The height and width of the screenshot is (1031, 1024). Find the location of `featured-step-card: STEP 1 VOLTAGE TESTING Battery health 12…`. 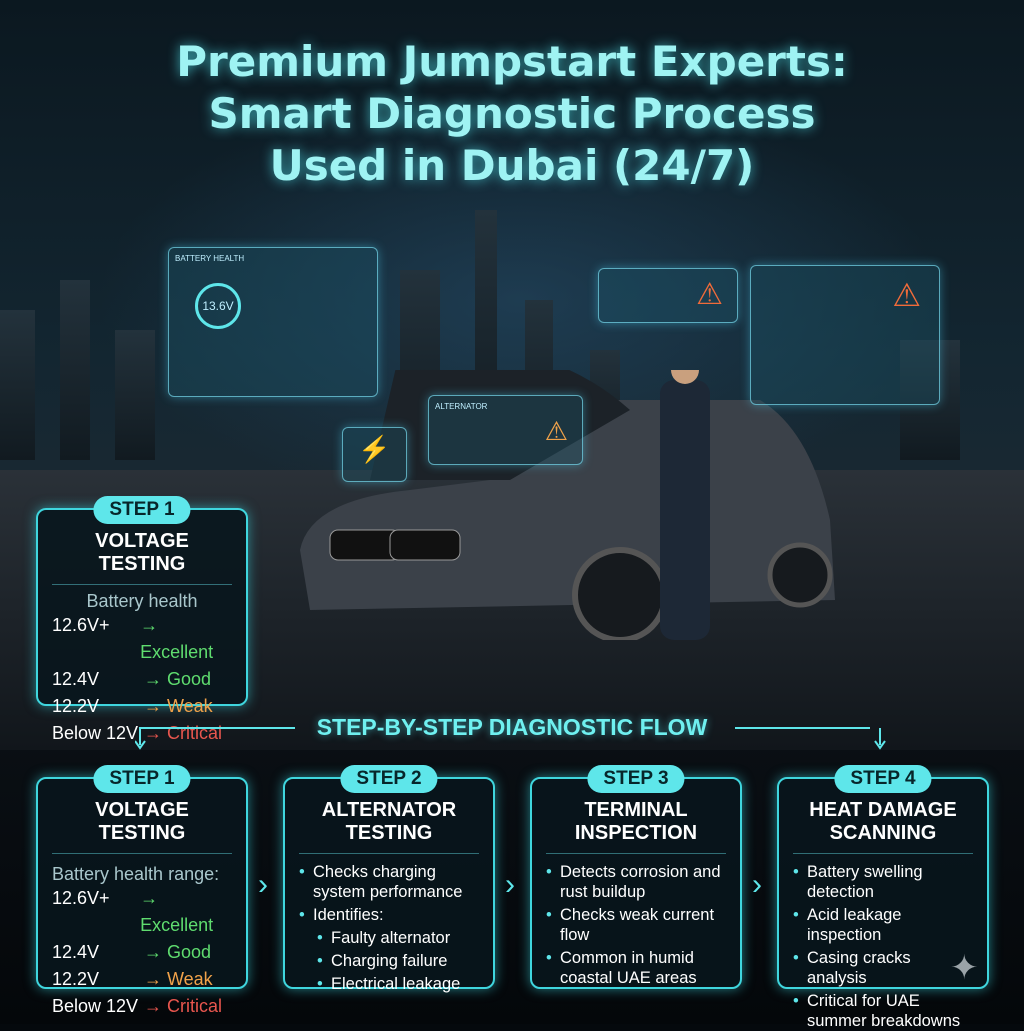

featured-step-card: STEP 1 VOLTAGE TESTING Battery health 12… is located at coordinates (142, 619).